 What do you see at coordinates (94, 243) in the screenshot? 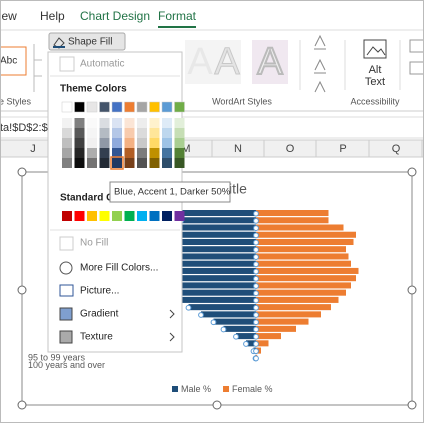
I see `menu-item: No Fill` at bounding box center [94, 243].